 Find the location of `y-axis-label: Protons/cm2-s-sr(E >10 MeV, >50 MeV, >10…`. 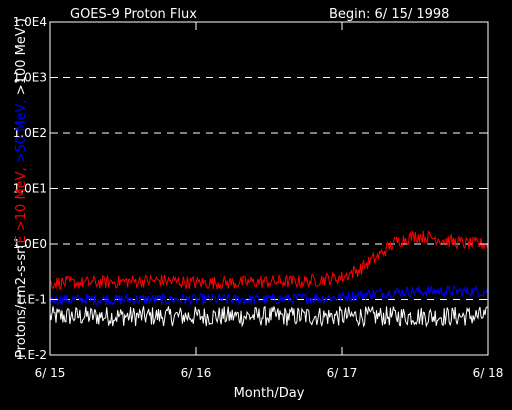

y-axis-label: Protons/cm2-s-sr(E >10 MeV, >50 MeV, >10… is located at coordinates (21, 188).